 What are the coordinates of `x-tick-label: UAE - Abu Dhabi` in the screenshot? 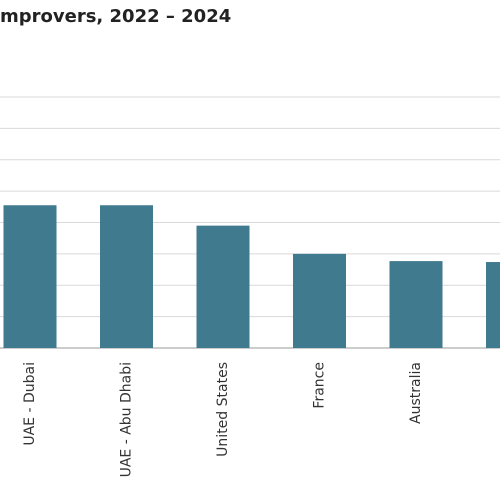 It's located at (127, 419).